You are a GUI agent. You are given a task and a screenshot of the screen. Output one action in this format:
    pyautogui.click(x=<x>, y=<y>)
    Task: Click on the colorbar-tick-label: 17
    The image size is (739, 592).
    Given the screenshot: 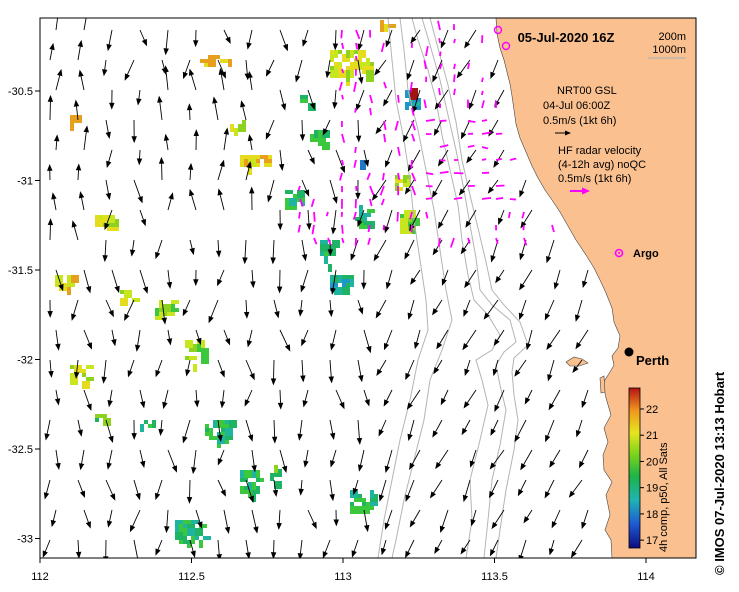 What is the action you would take?
    pyautogui.click(x=652, y=541)
    